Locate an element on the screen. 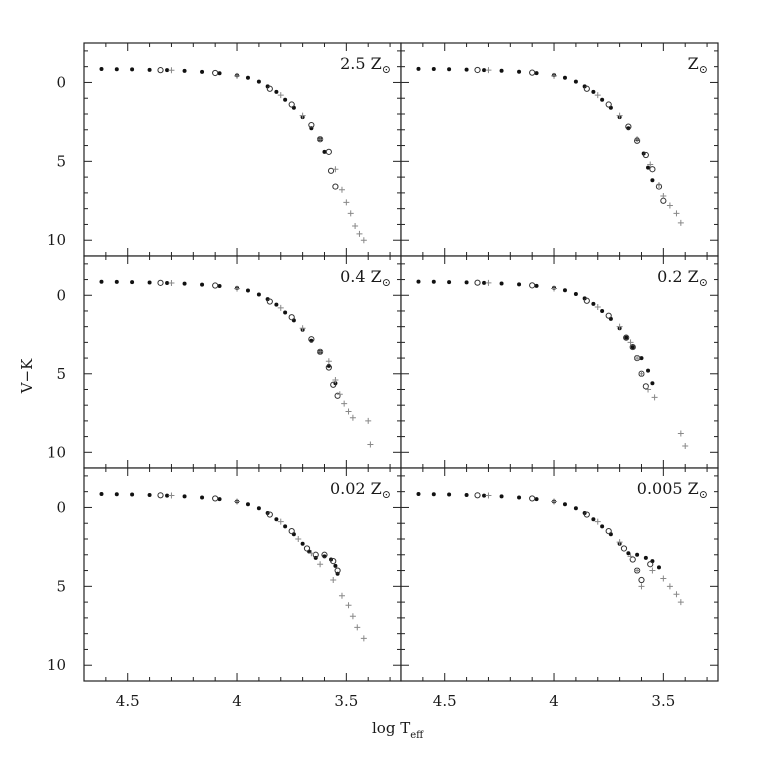 The height and width of the screenshot is (763, 763). panel-label-prefix: Z is located at coordinates (693, 63).